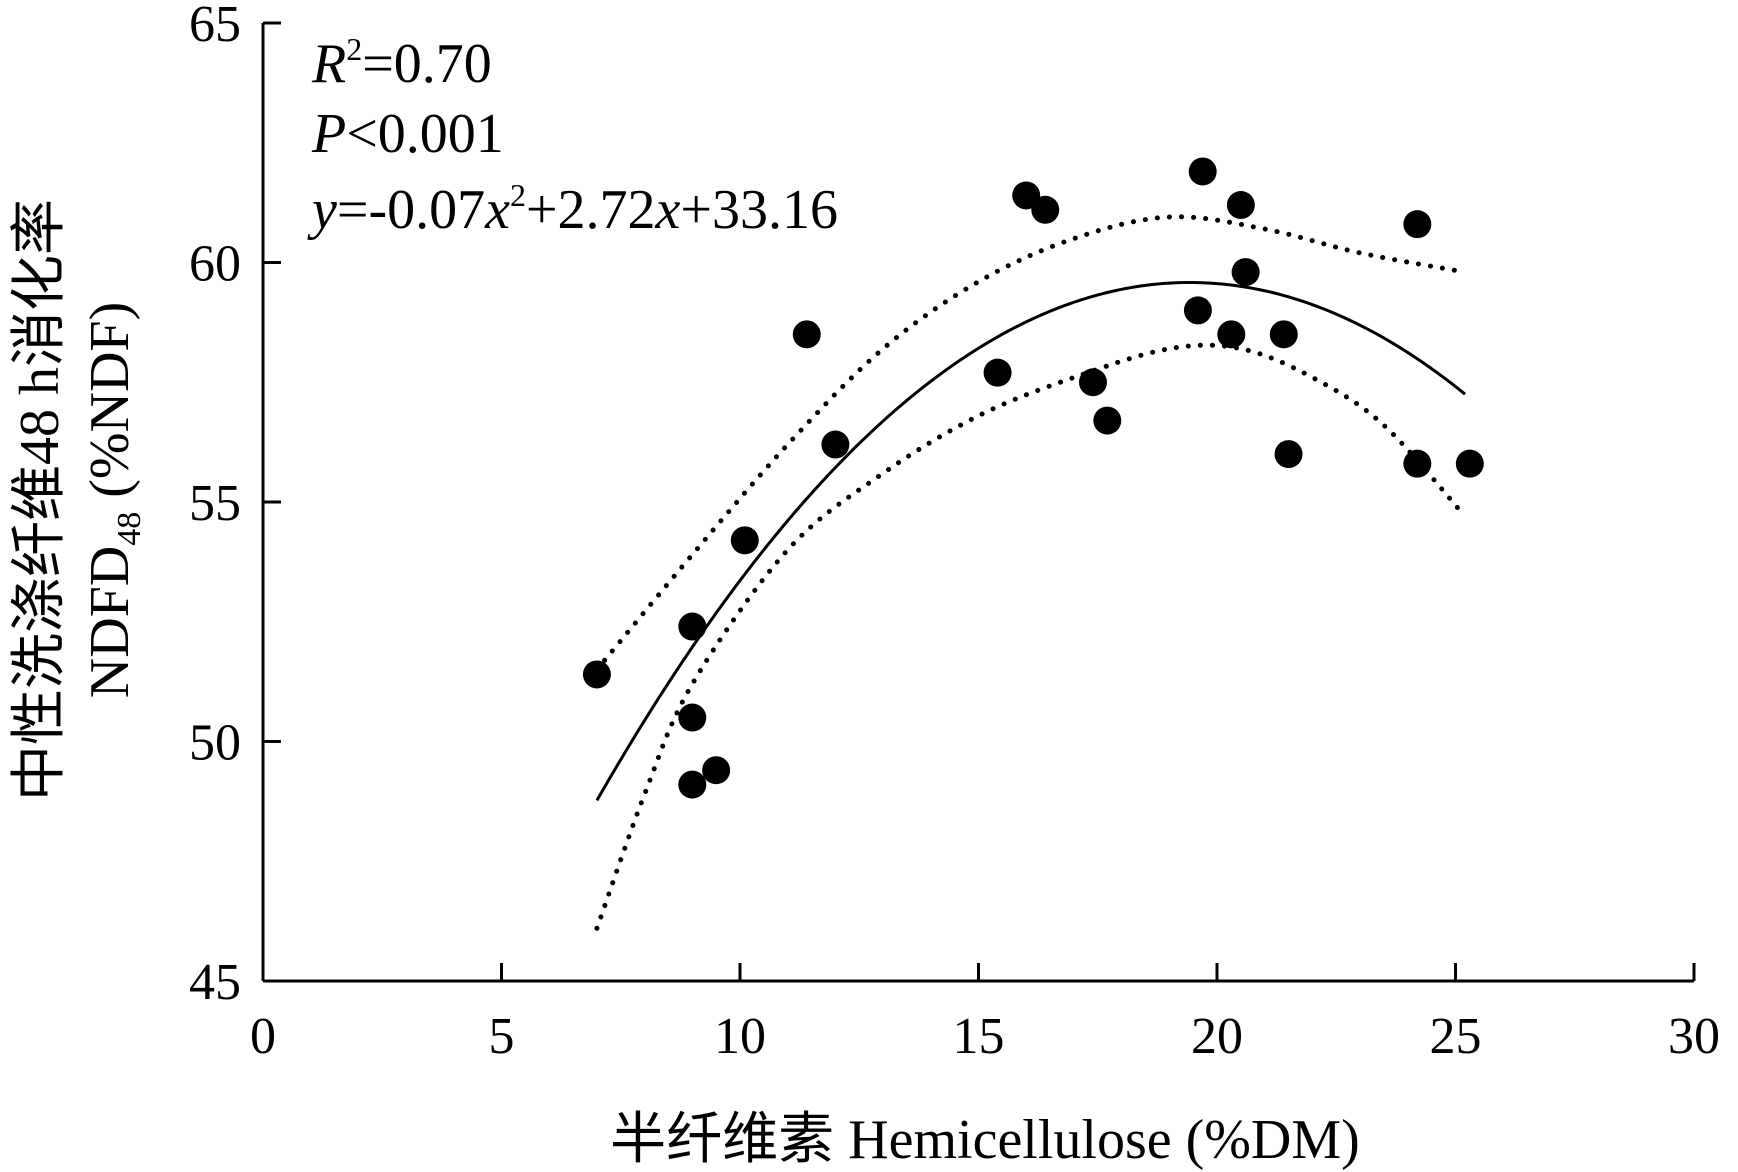 The height and width of the screenshot is (1172, 1738). Describe the element at coordinates (740, 1036) in the screenshot. I see `x-tick-label: 10` at that location.